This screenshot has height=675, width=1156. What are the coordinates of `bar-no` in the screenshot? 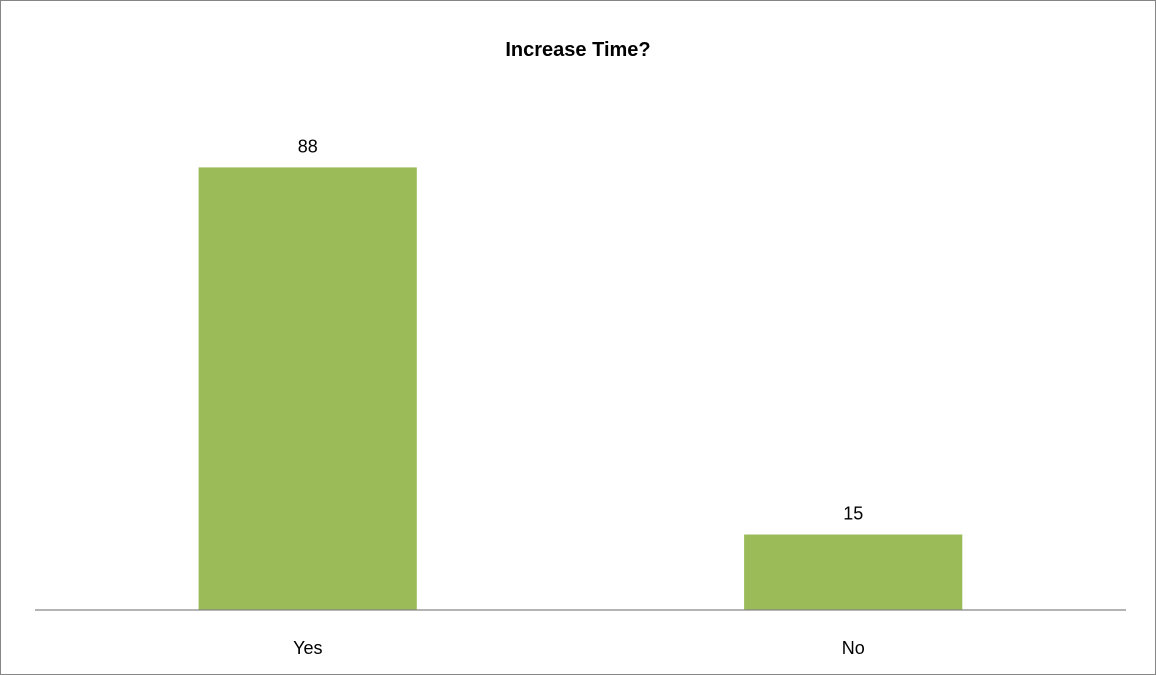 It's located at (853, 572).